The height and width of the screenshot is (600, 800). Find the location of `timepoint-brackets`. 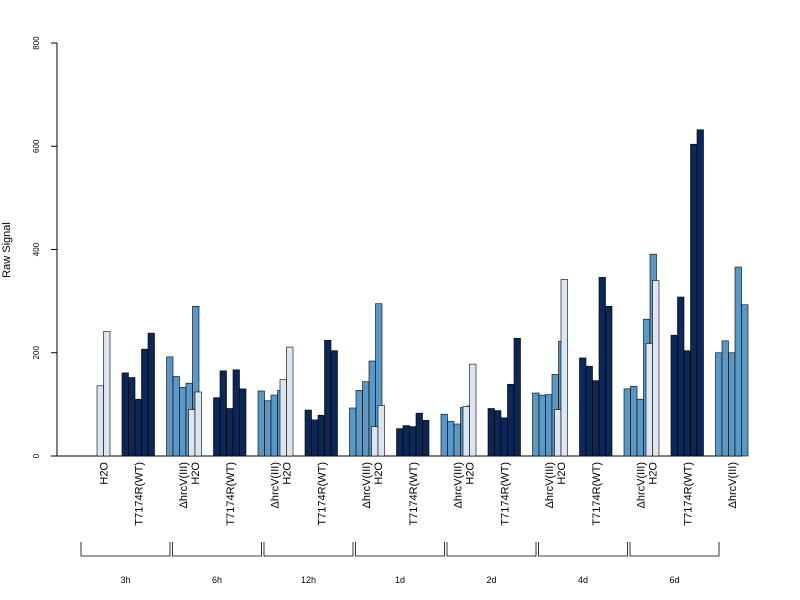

timepoint-brackets is located at coordinates (400, 549).